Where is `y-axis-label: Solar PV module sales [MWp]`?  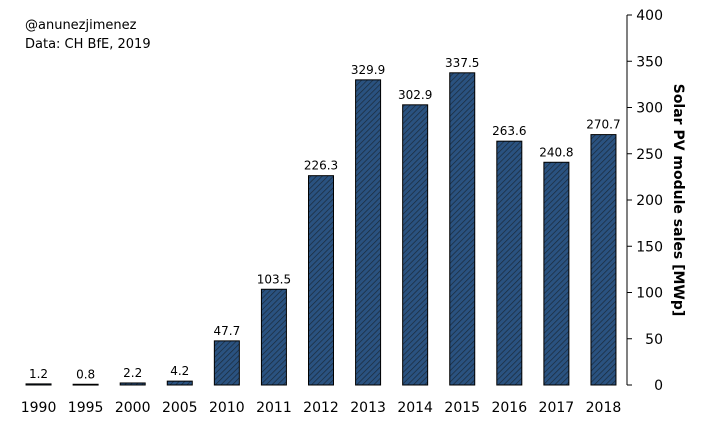 y-axis-label: Solar PV module sales [MWp] is located at coordinates (678, 200).